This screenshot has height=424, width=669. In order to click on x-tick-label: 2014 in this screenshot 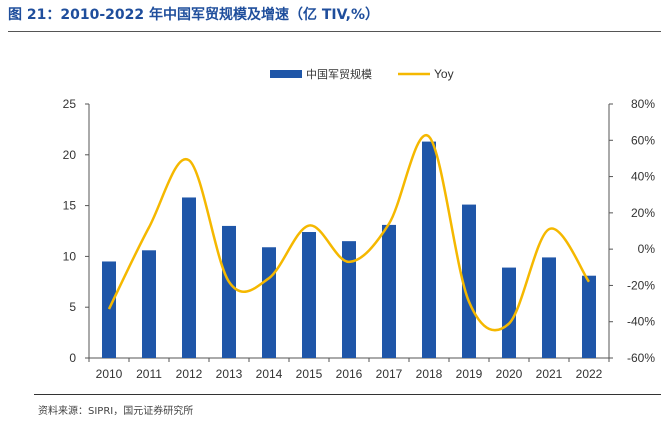, I will do `click(269, 374)`.